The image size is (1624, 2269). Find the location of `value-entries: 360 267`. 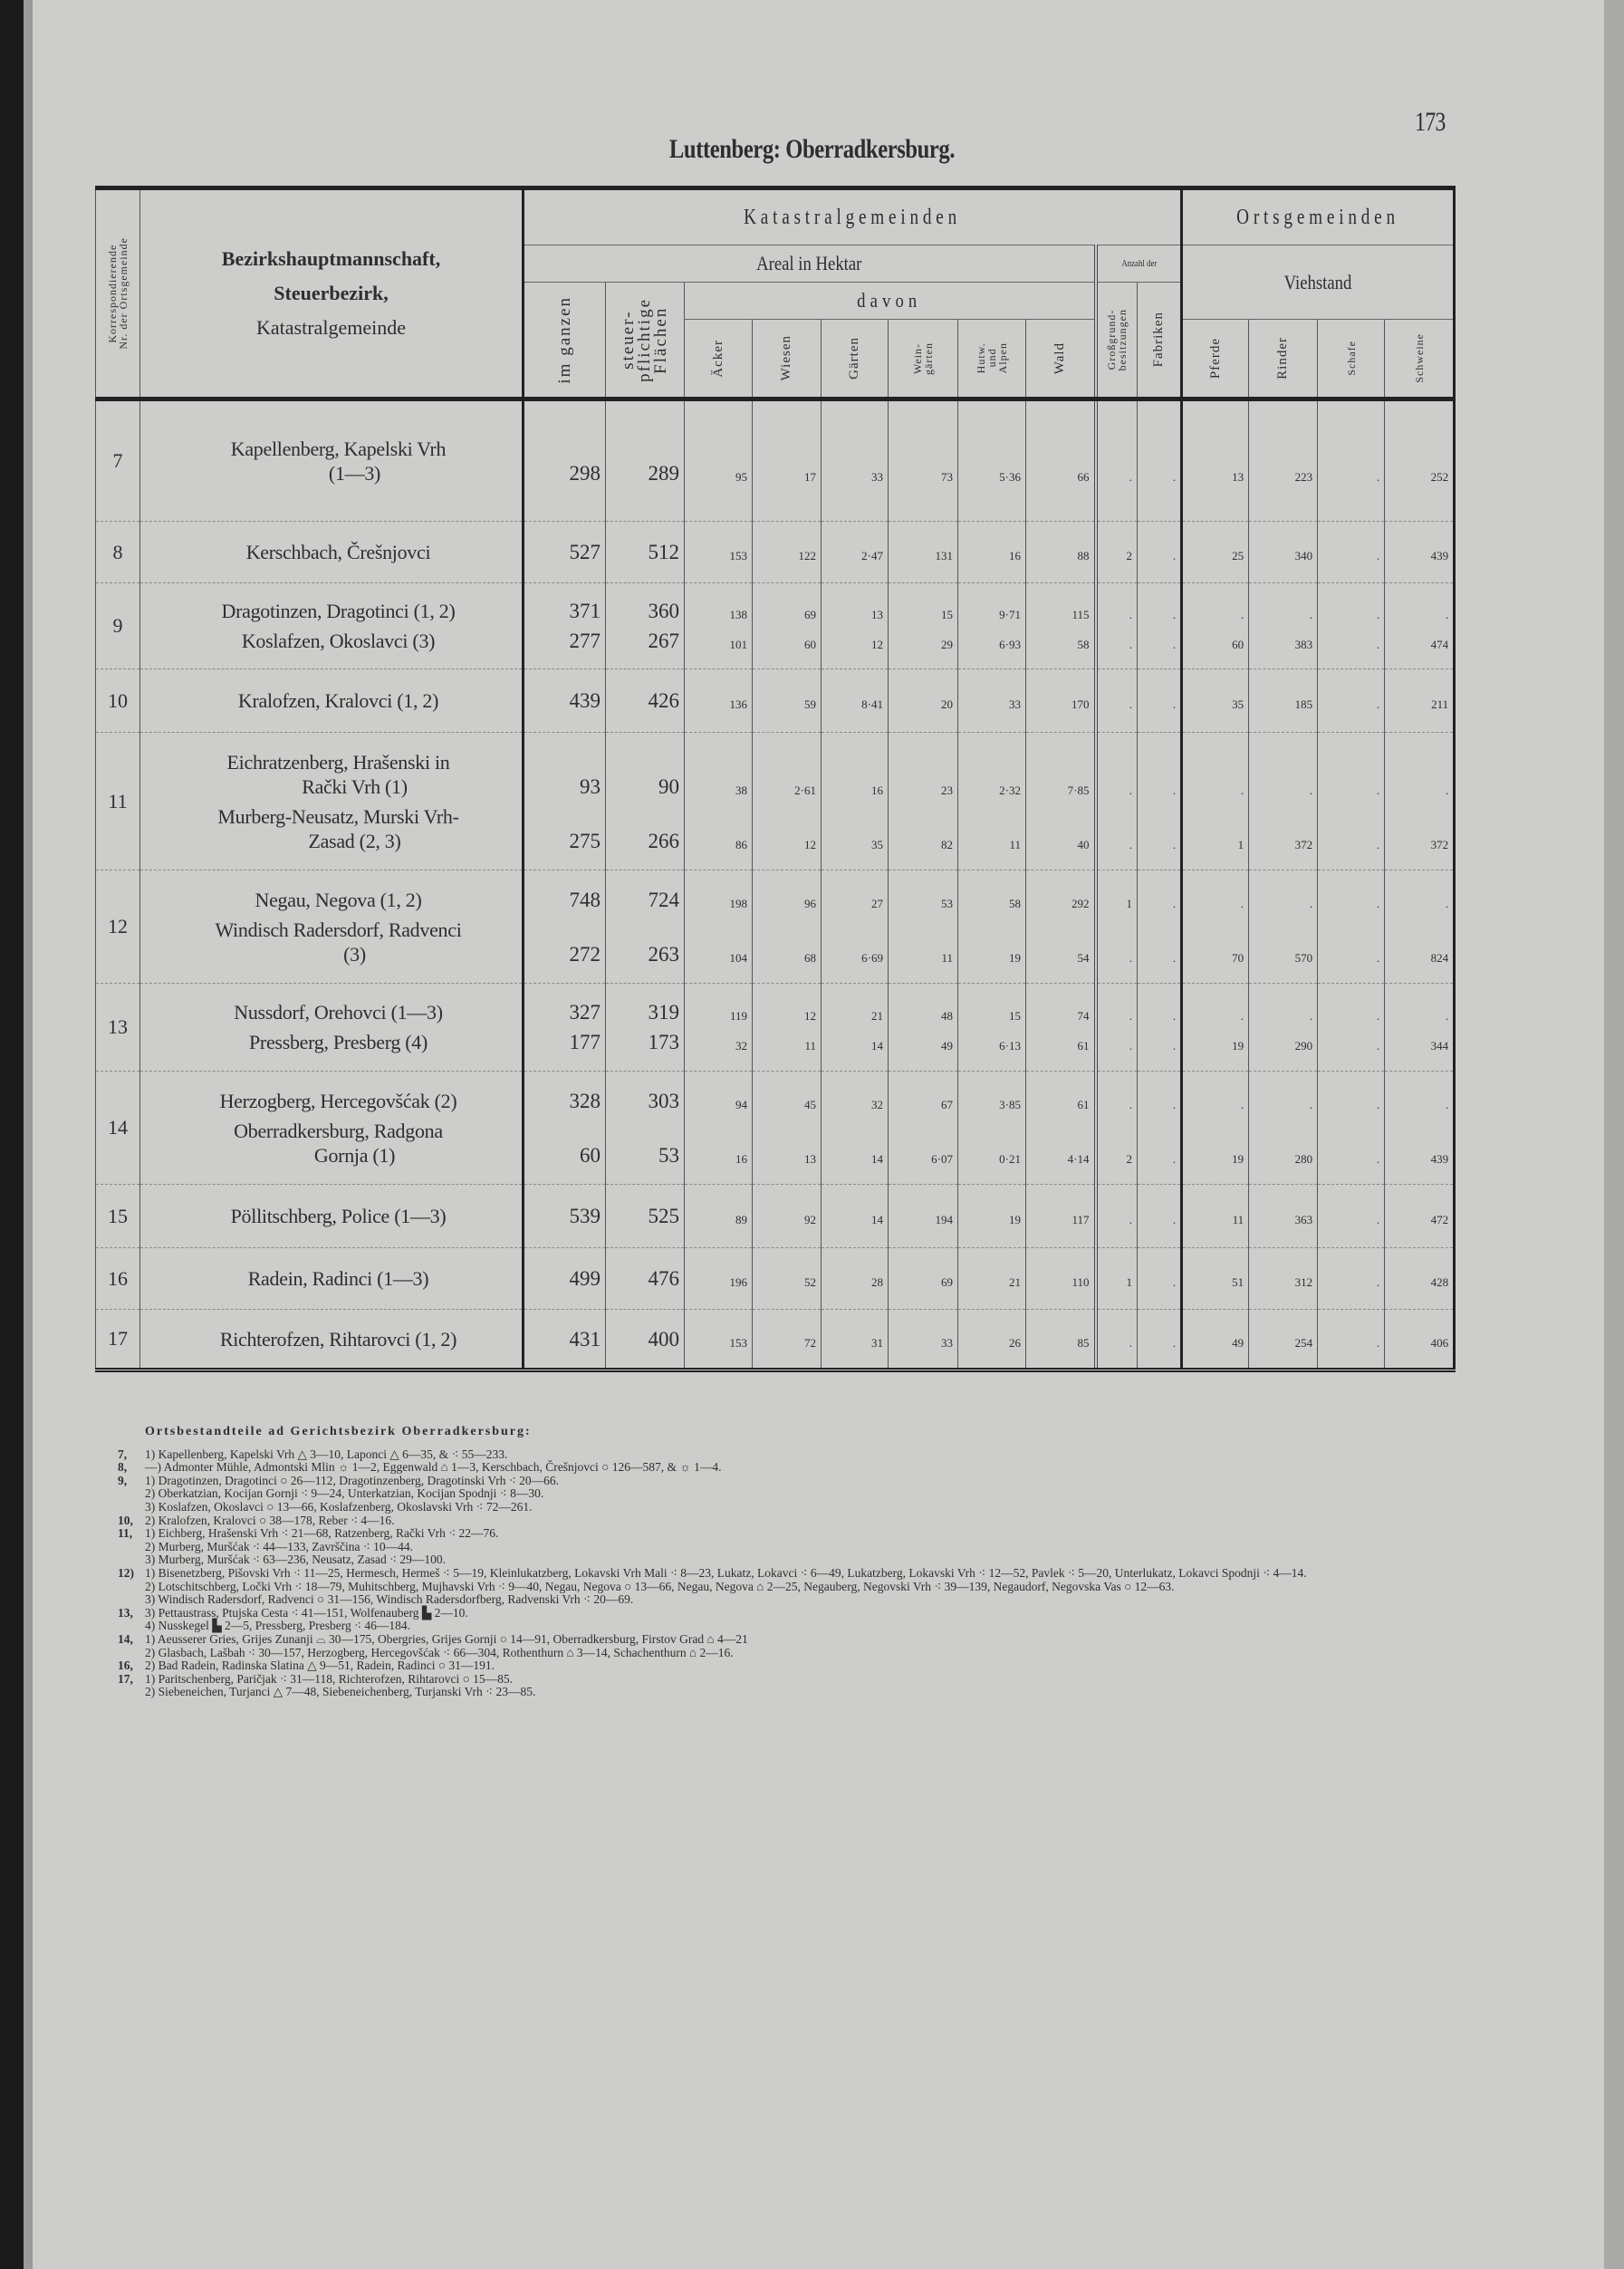

value-entries: 360 267 is located at coordinates (645, 626).